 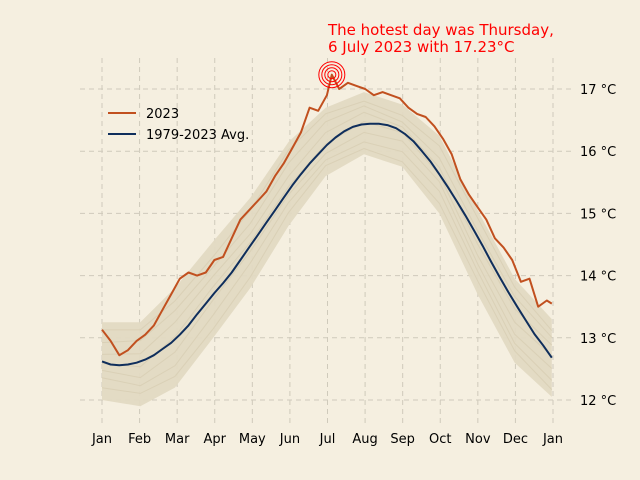 I want to click on hottest-day-marker, so click(x=332, y=75).